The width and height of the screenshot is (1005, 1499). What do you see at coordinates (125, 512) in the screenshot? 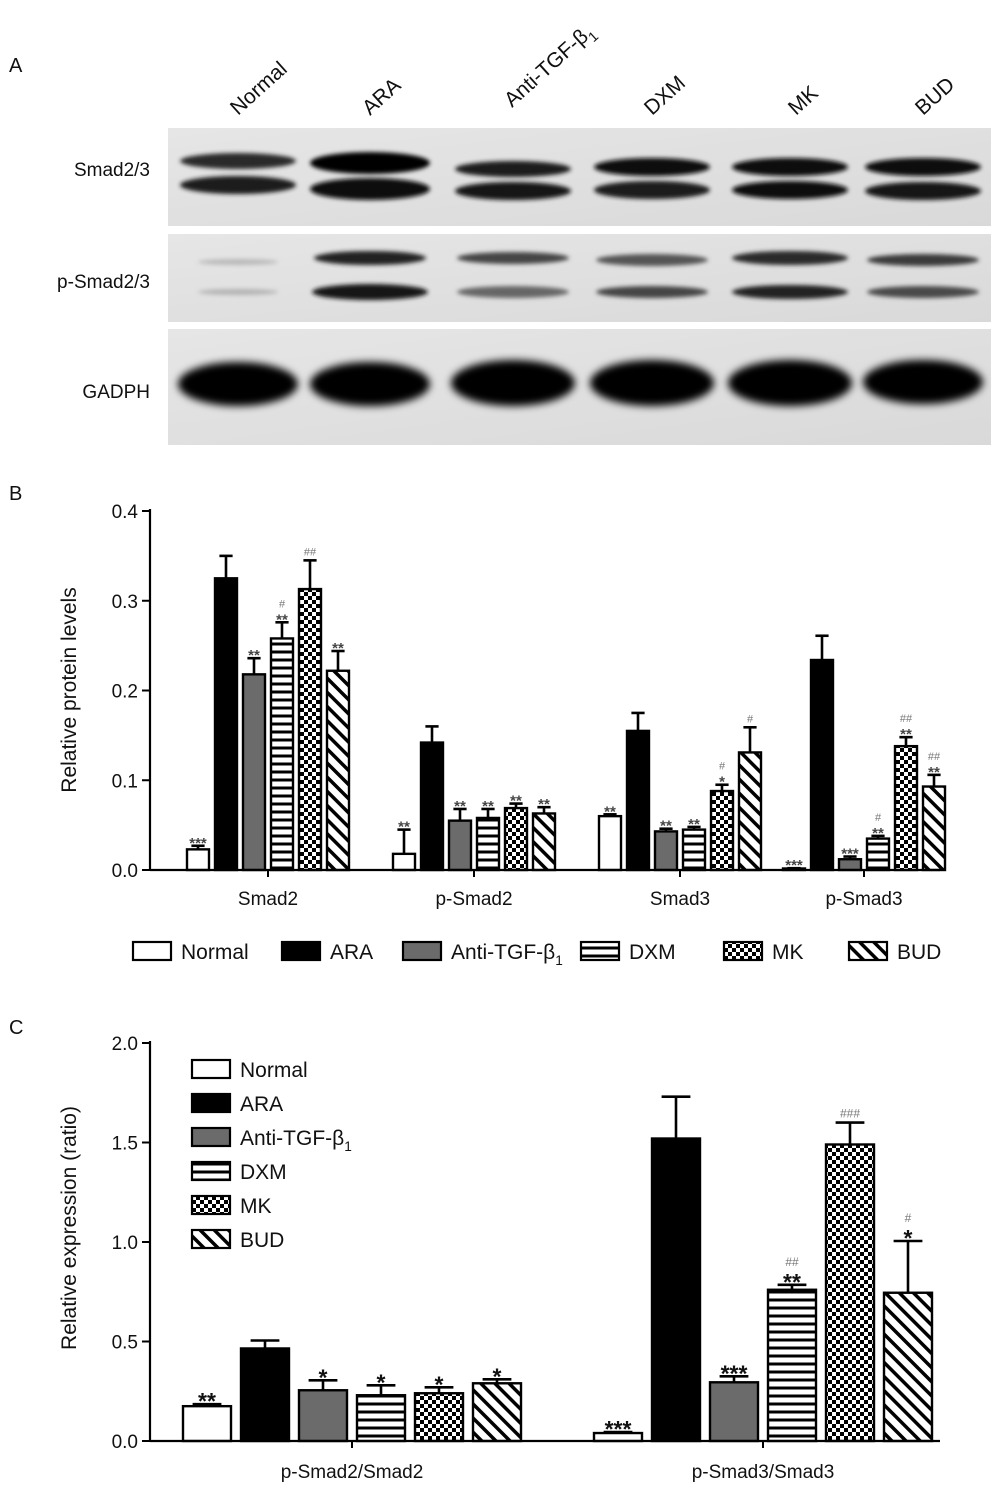
I see `y-tick-label: 0.4` at bounding box center [125, 512].